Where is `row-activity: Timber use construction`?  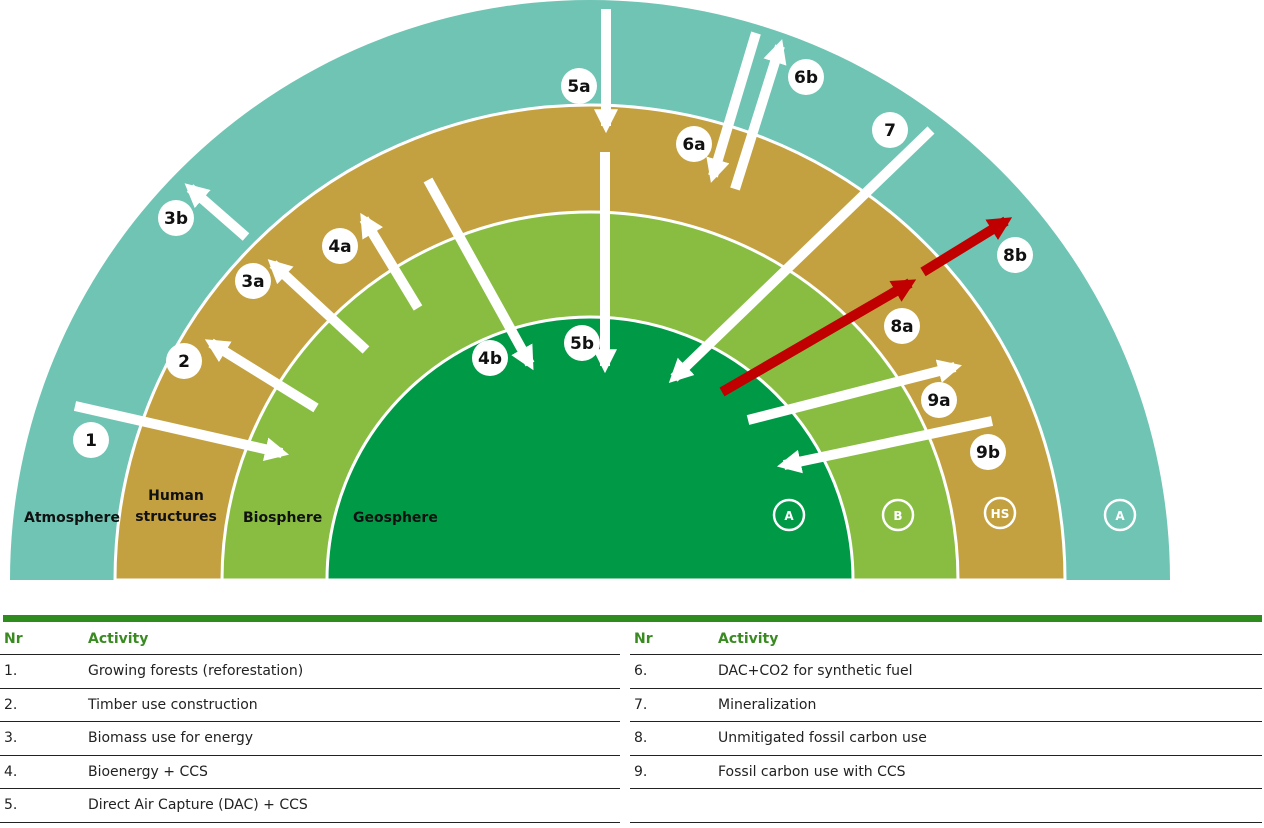 row-activity: Timber use construction is located at coordinates (354, 705).